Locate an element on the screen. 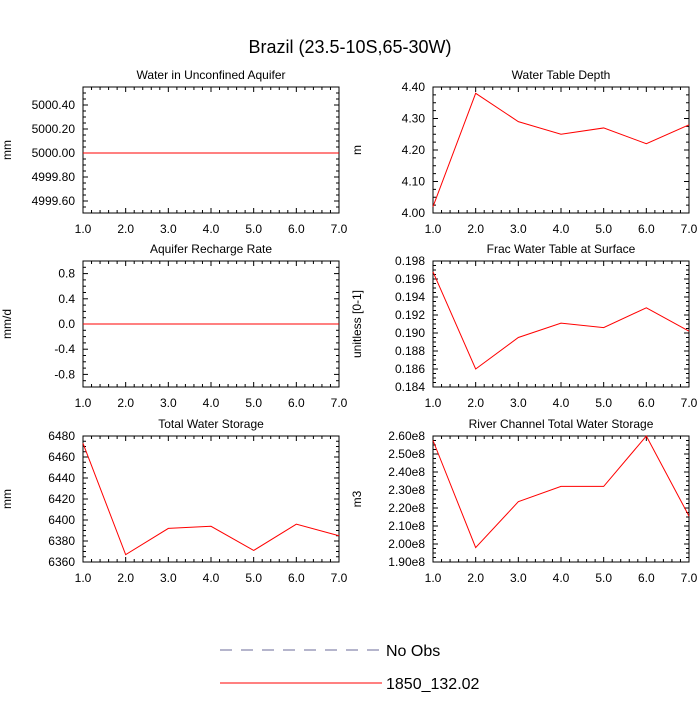  y-tick-label: 4.20 is located at coordinates (414, 150).